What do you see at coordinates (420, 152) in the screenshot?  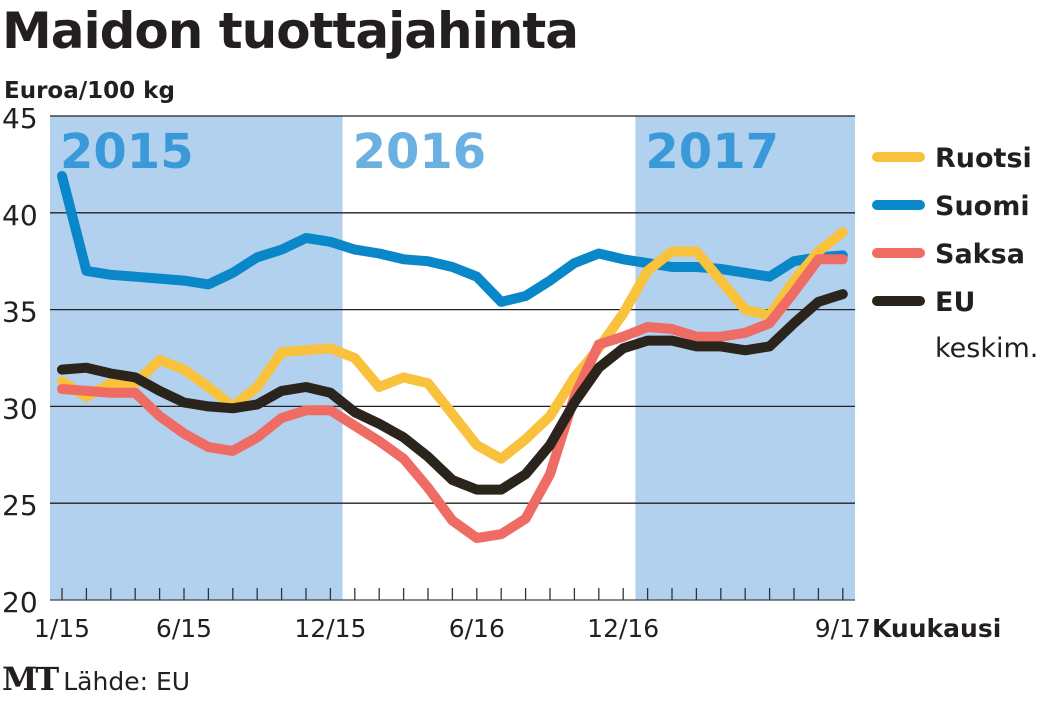 I see `year-label-2016: 2016` at bounding box center [420, 152].